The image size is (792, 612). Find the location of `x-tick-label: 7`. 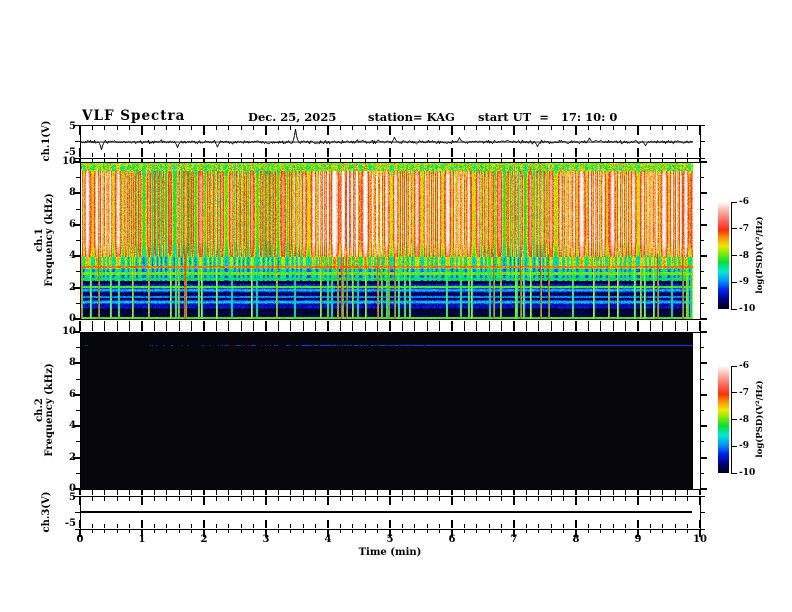

x-tick-label: 7 is located at coordinates (514, 539).